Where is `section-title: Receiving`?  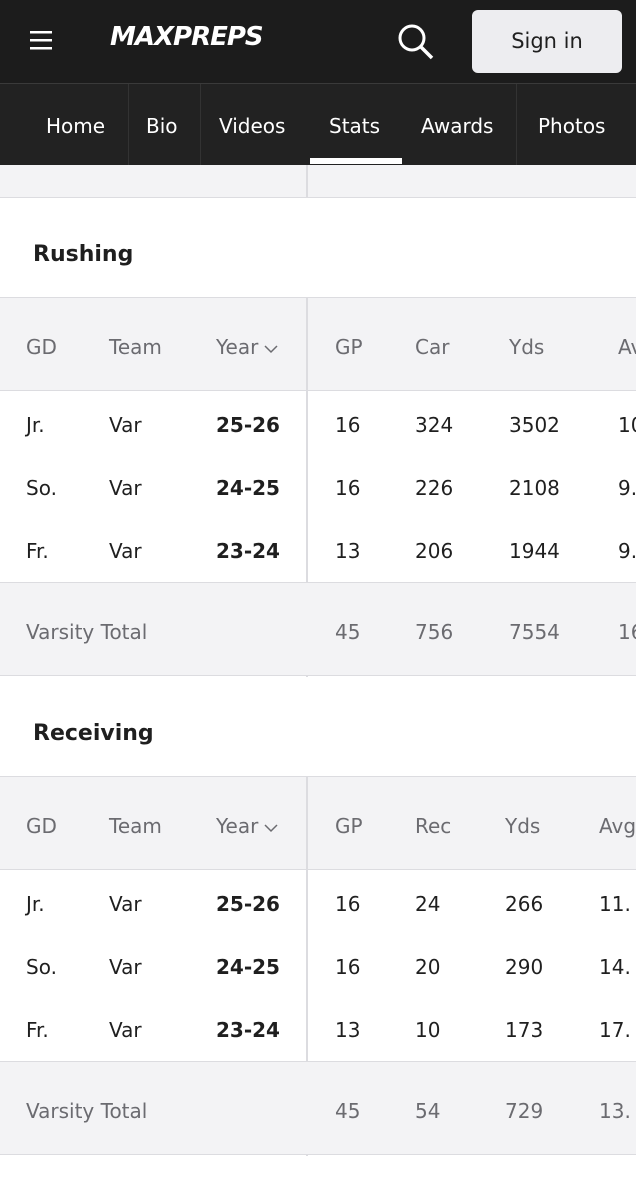 section-title: Receiving is located at coordinates (93, 733).